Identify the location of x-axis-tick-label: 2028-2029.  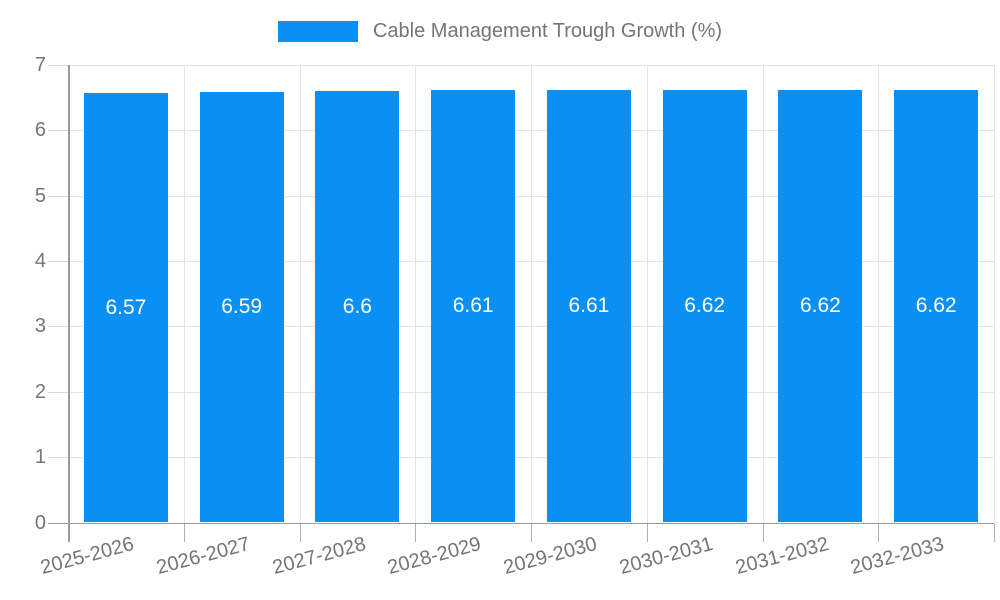
(434, 556).